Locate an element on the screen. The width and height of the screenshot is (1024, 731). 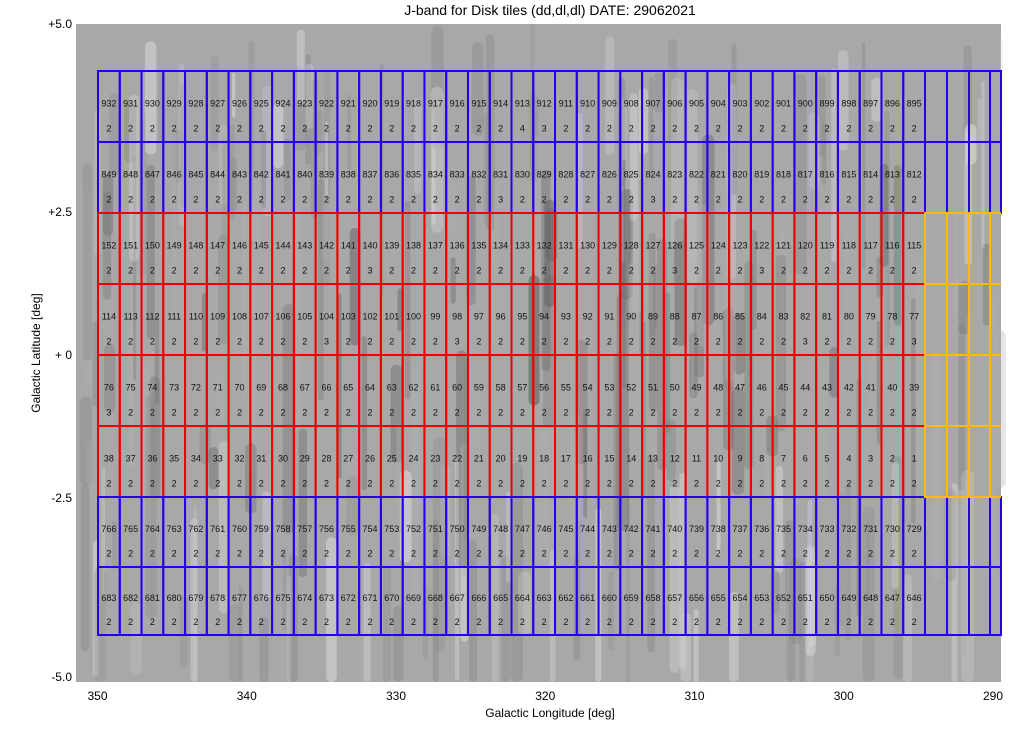
tile-id-label: 58 is located at coordinates (501, 388).